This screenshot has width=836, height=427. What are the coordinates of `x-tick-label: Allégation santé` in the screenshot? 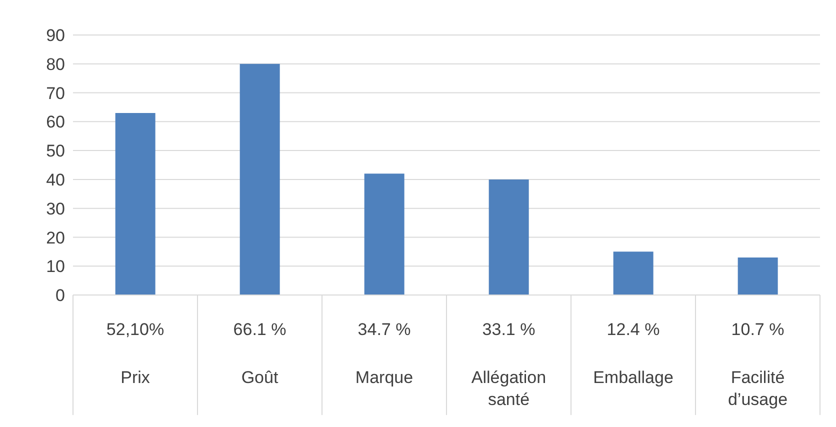 It's located at (508, 388).